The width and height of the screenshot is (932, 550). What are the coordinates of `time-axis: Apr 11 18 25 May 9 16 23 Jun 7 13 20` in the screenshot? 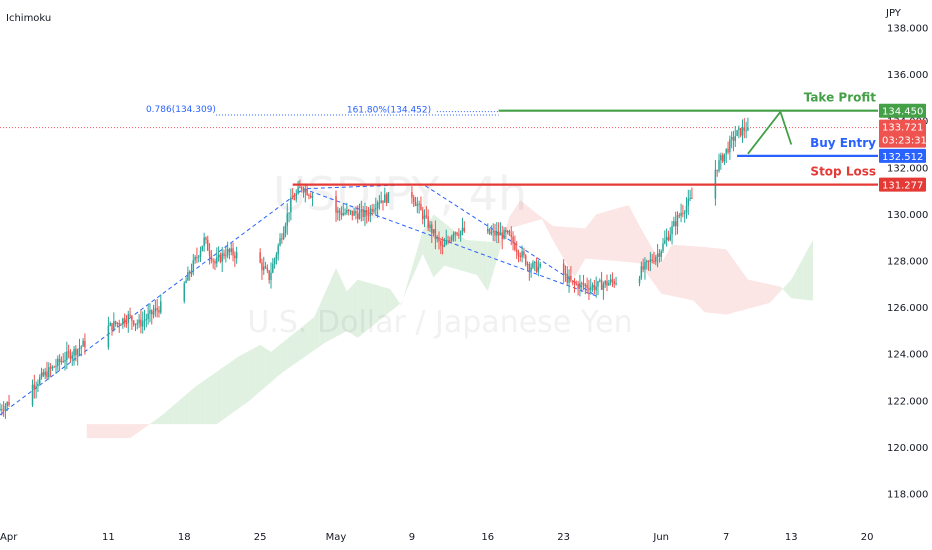 It's located at (437, 537).